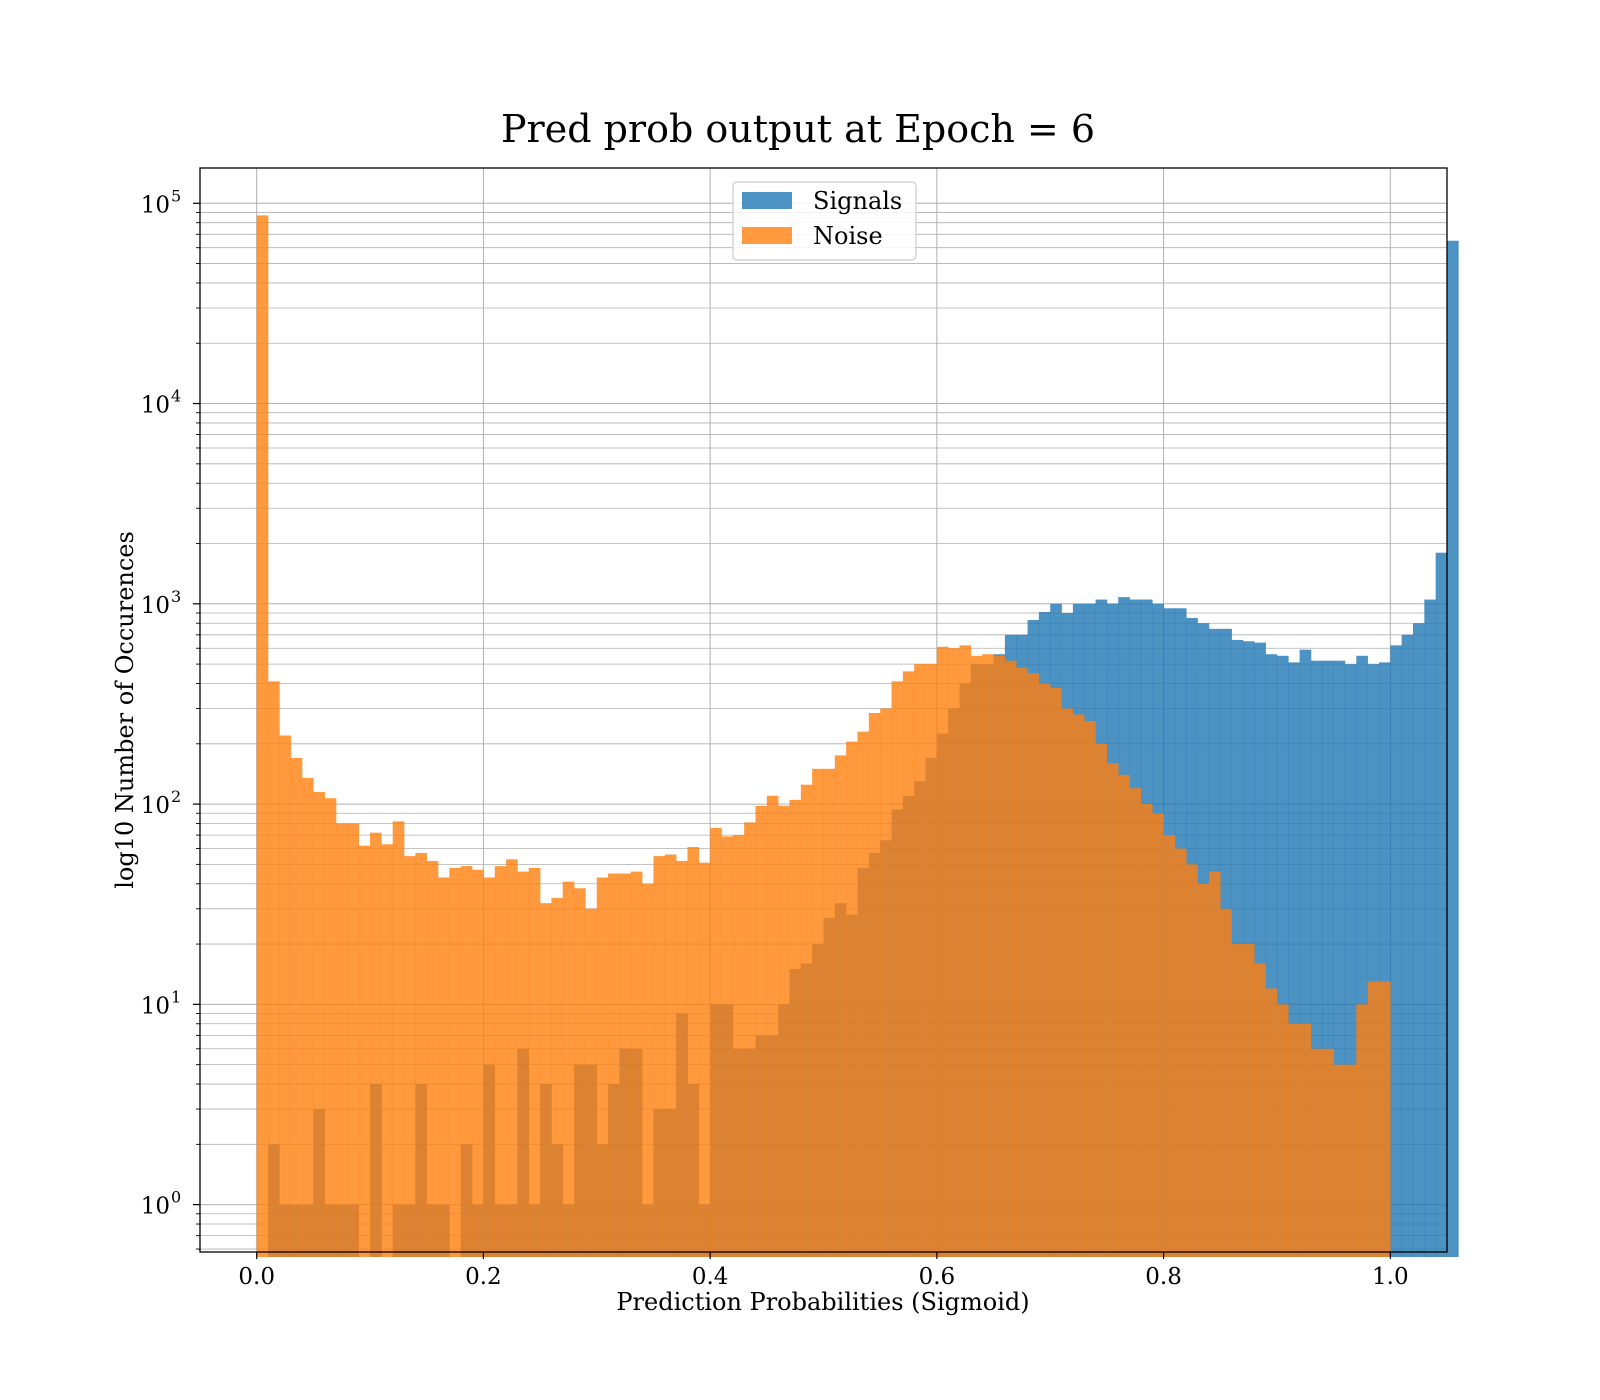 Image resolution: width=1600 pixels, height=1400 pixels. I want to click on x-tick-label: 0.8, so click(1163, 1277).